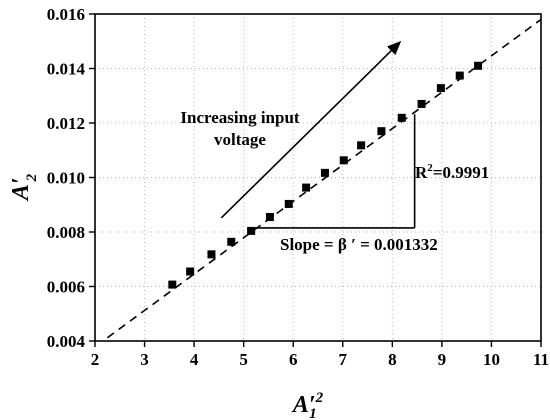 The height and width of the screenshot is (420, 550). What do you see at coordinates (66, 341) in the screenshot?
I see `y-tick-label: 0.004` at bounding box center [66, 341].